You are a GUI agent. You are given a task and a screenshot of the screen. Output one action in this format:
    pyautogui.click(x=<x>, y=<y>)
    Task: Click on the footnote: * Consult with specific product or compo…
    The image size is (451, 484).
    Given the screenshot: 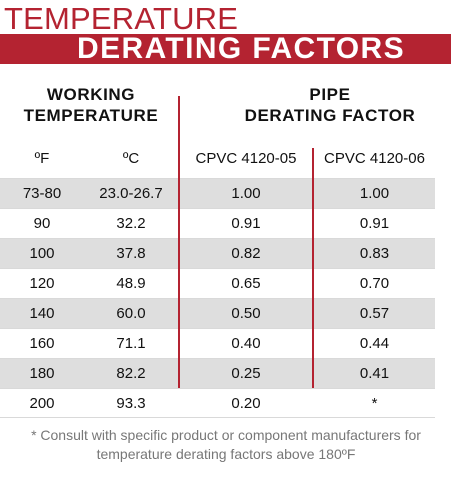 What is the action you would take?
    pyautogui.click(x=226, y=445)
    